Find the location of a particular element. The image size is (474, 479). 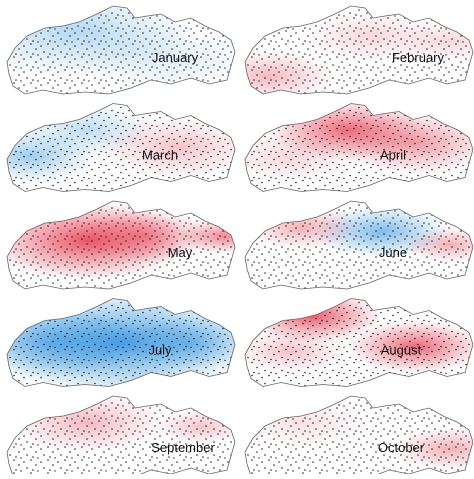

month-label: January is located at coordinates (175, 57).